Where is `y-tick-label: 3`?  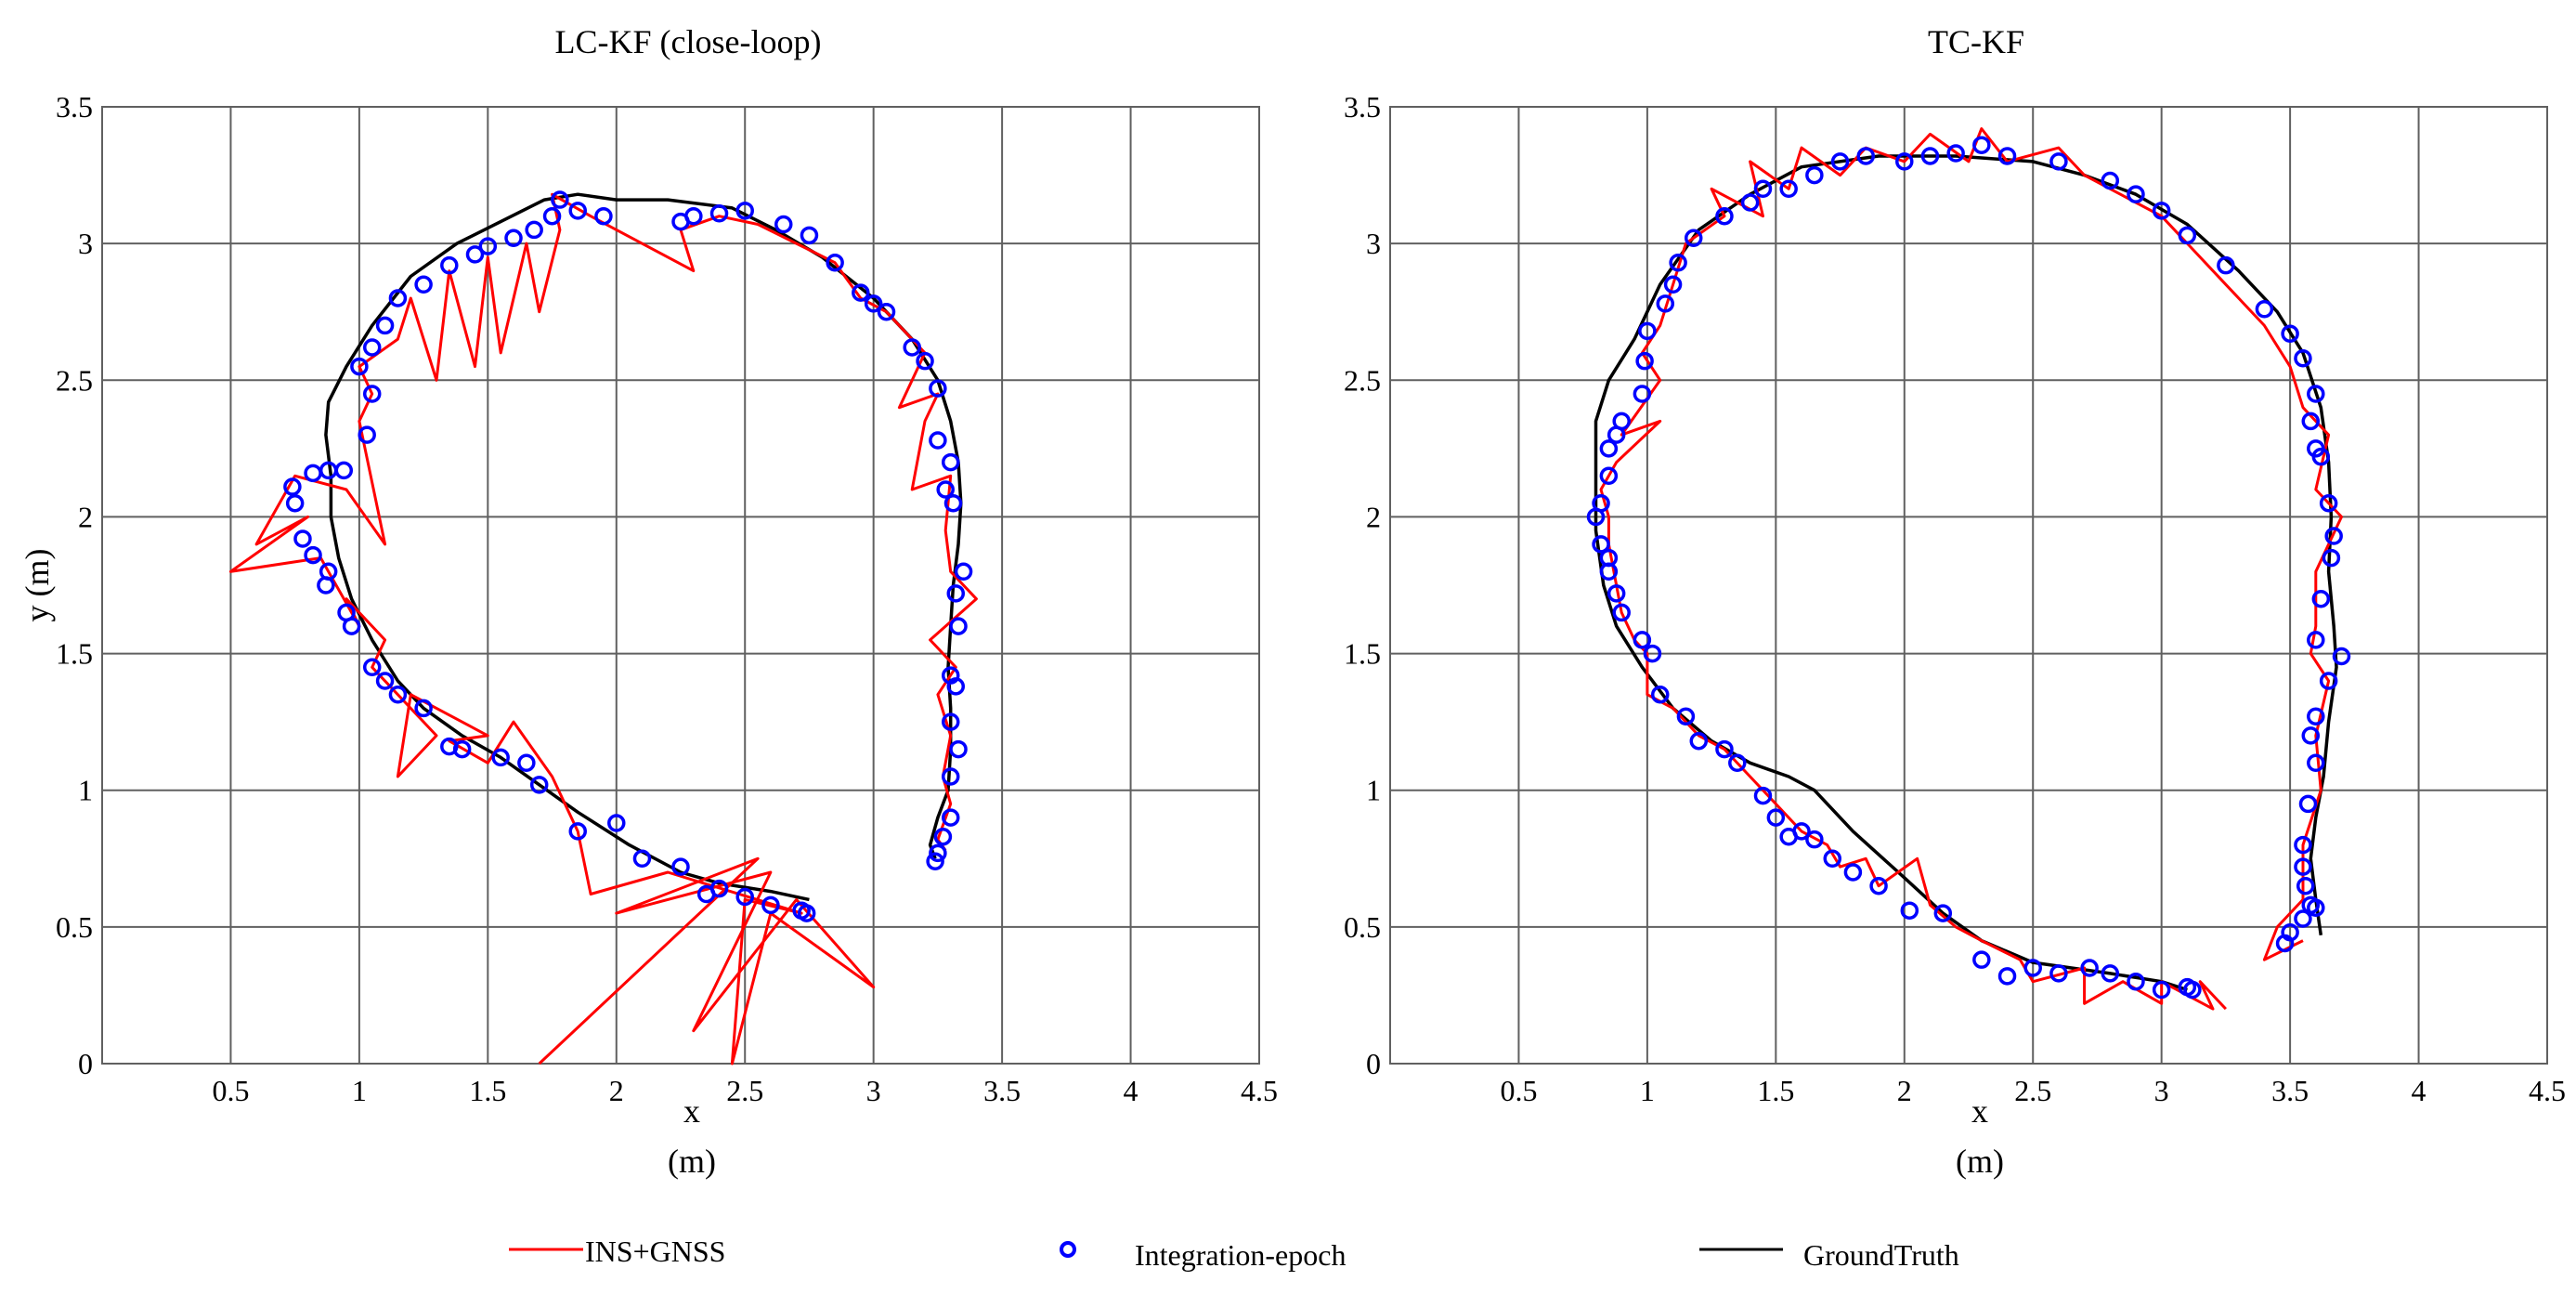 y-tick-label: 3 is located at coordinates (85, 244).